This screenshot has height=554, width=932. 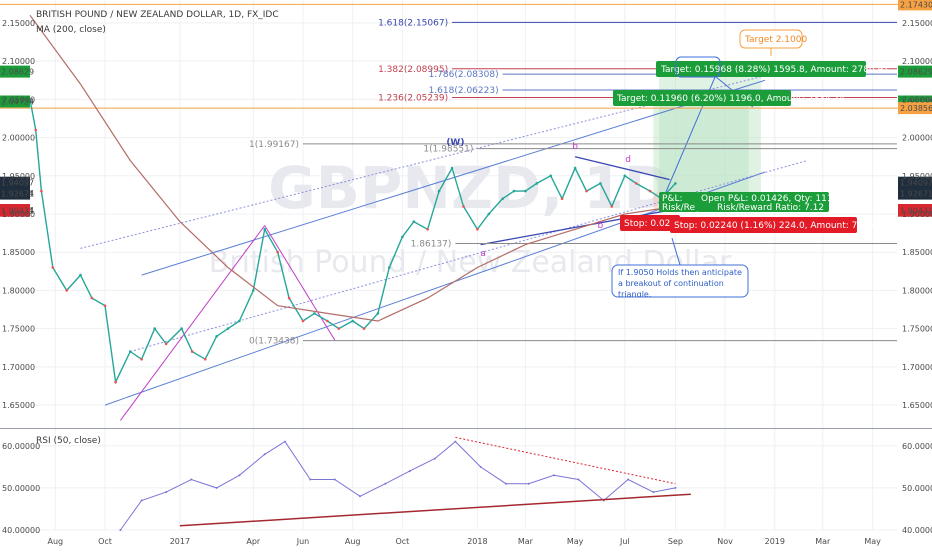 I want to click on position-rr-label-1: Risk/Reward Ratio: 7.12, so click(x=770, y=208).